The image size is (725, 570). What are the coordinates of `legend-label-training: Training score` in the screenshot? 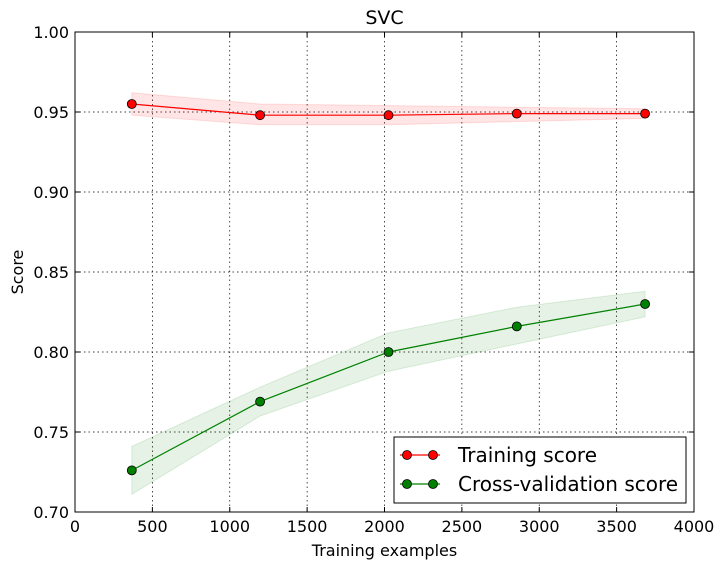 It's located at (527, 455).